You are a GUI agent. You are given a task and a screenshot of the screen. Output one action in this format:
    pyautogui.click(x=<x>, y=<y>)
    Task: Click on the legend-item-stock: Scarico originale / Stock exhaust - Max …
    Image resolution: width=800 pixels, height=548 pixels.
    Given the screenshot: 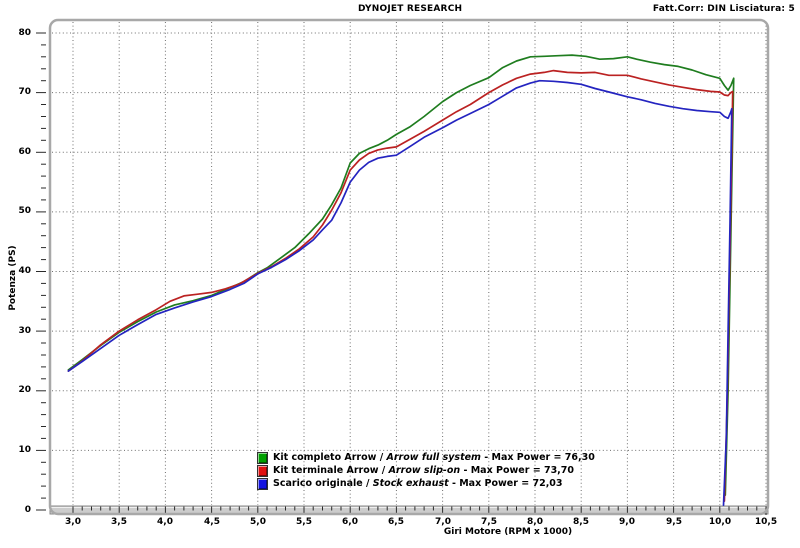 What is the action you would take?
    pyautogui.click(x=426, y=483)
    